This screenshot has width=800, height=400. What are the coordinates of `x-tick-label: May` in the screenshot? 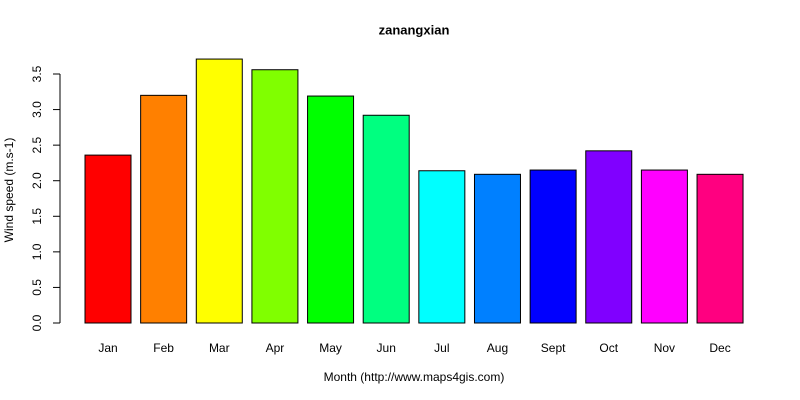 It's located at (330, 348).